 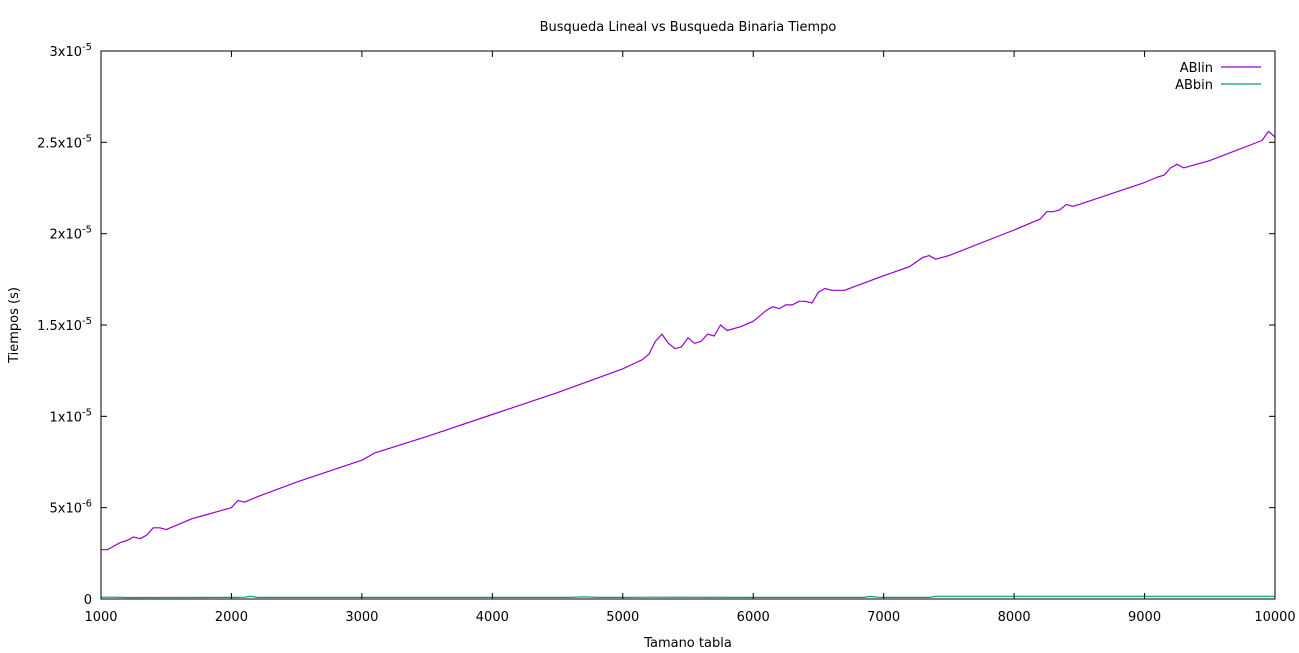 What do you see at coordinates (1218, 77) in the screenshot?
I see `legend: ABlin ABbin` at bounding box center [1218, 77].